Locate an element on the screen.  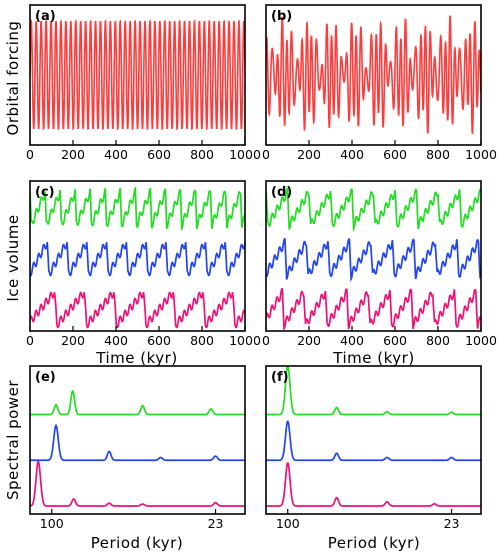
x-tick-label-c: 400 is located at coordinates (116, 340).